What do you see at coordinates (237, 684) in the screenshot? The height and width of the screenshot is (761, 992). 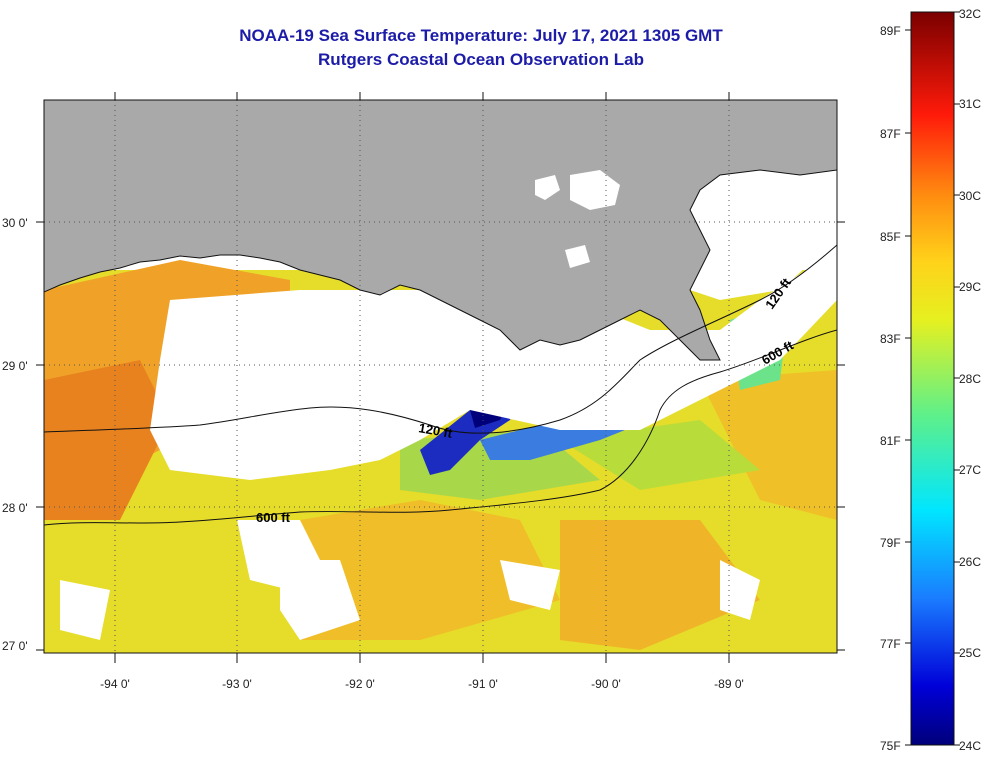 I see `lon-label: -93 0'` at bounding box center [237, 684].